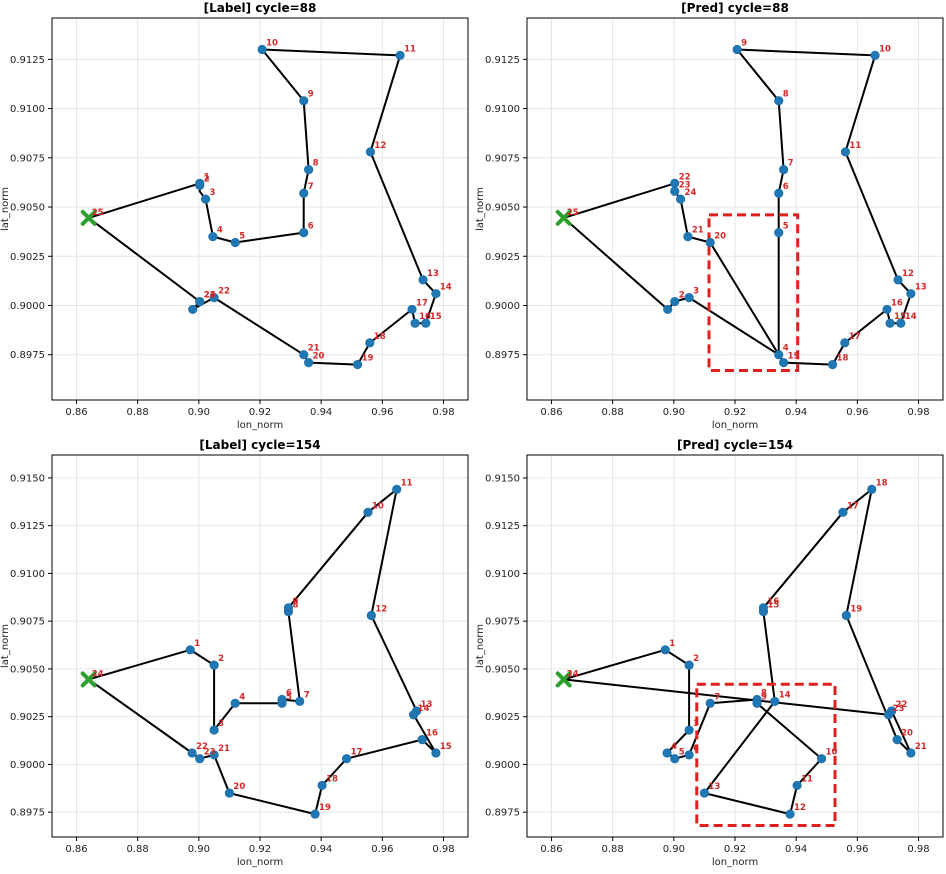  I want to click on chart-title: [Label] cycle=88, so click(260, 8).